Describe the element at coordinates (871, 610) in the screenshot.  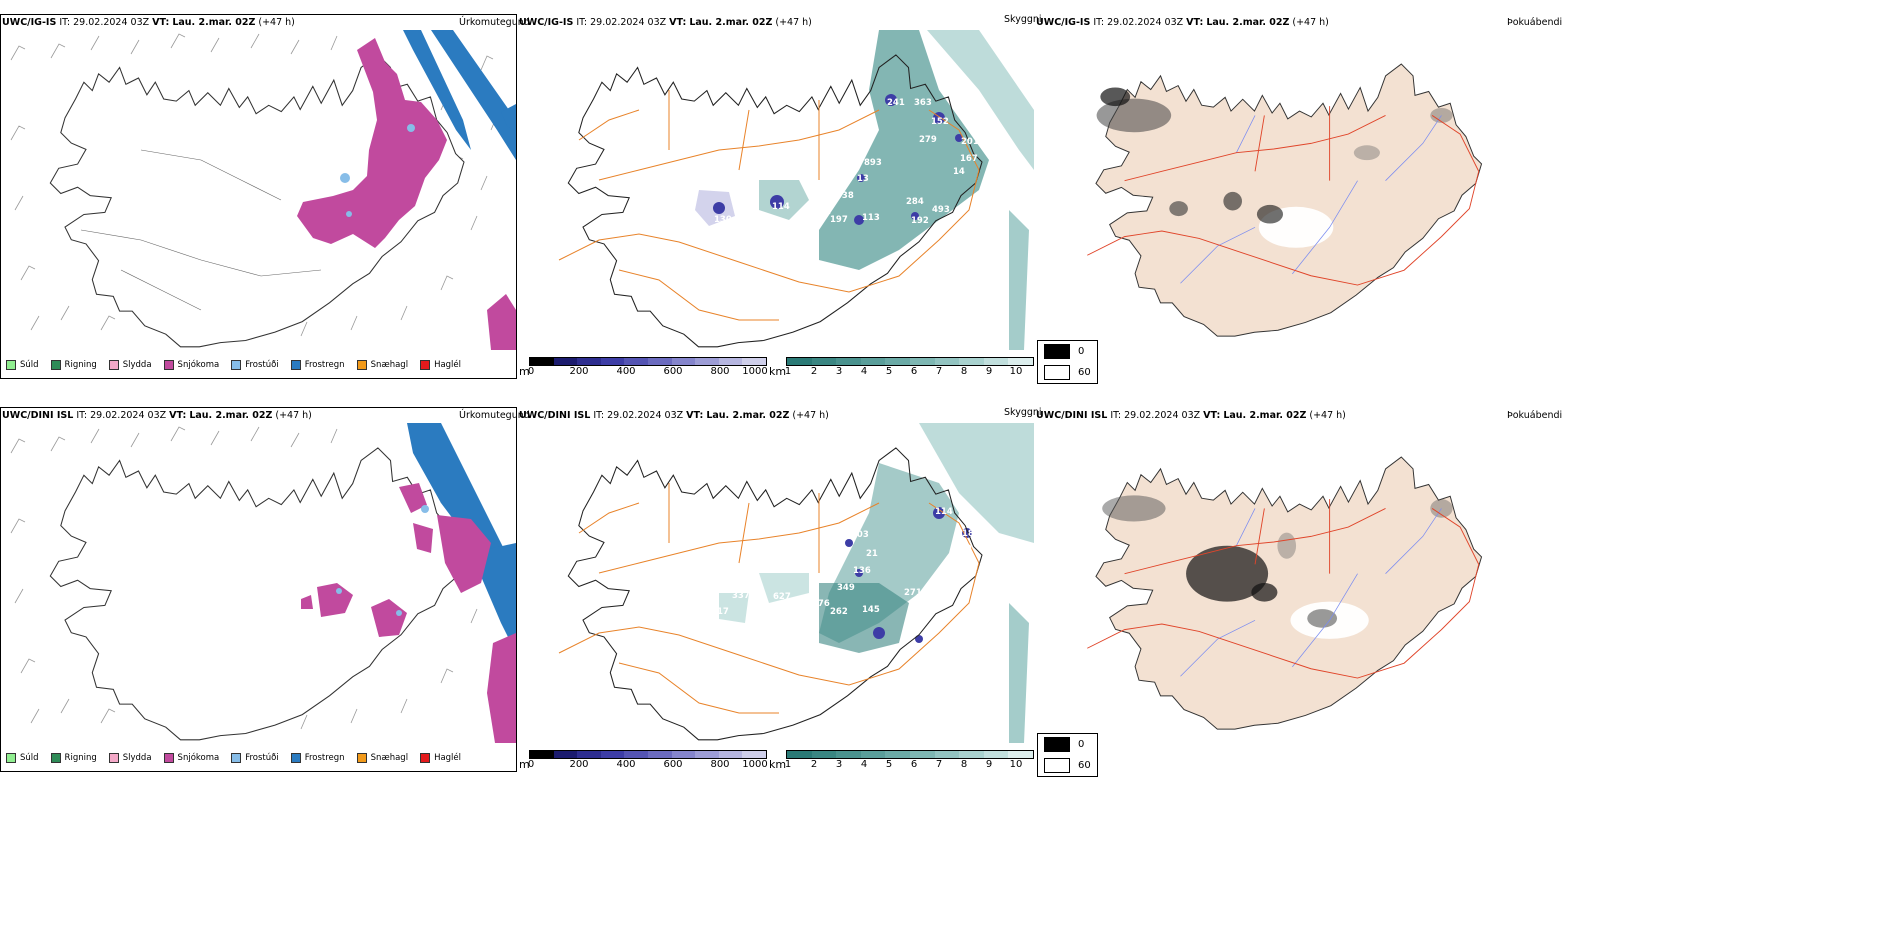
I see `value-label: 145` at that location.